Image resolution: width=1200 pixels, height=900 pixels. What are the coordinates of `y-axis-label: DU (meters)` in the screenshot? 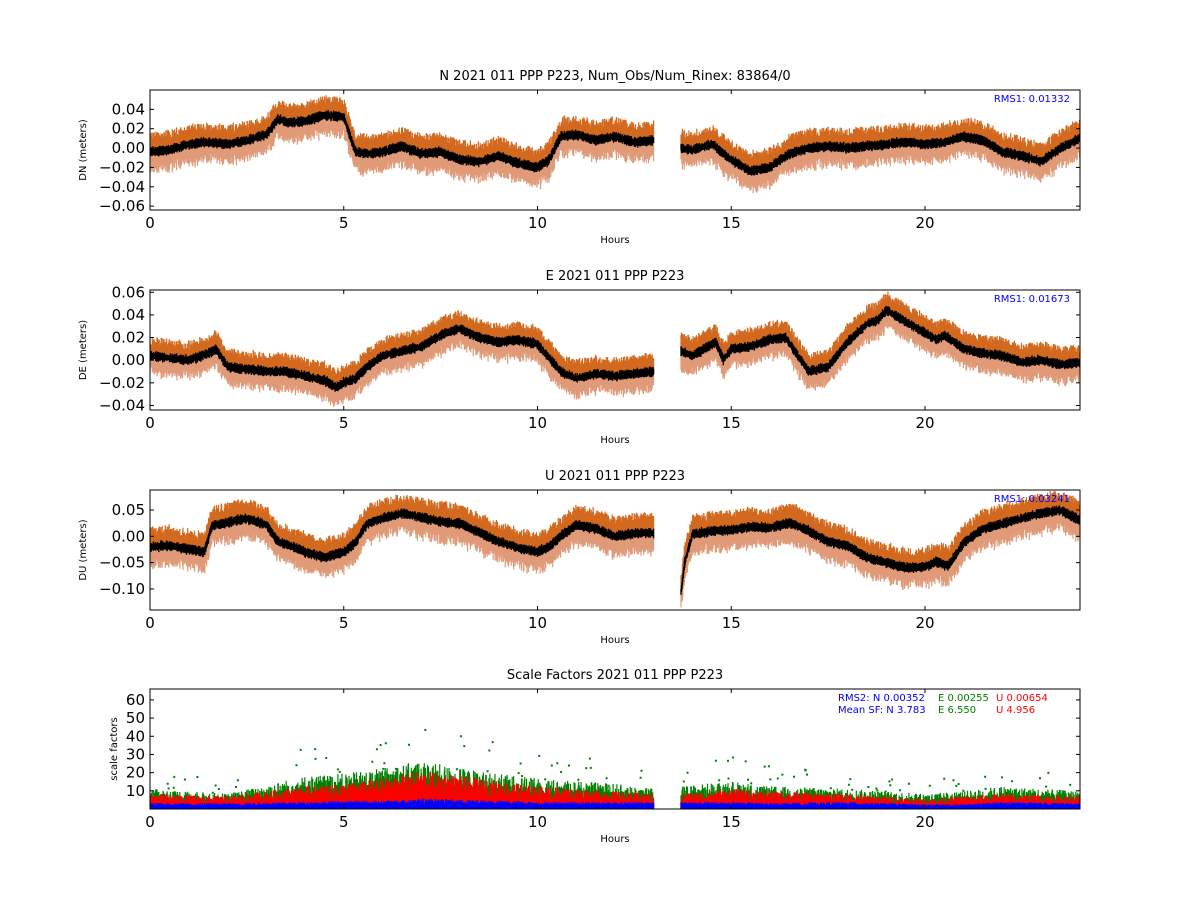 It's located at (83, 549).